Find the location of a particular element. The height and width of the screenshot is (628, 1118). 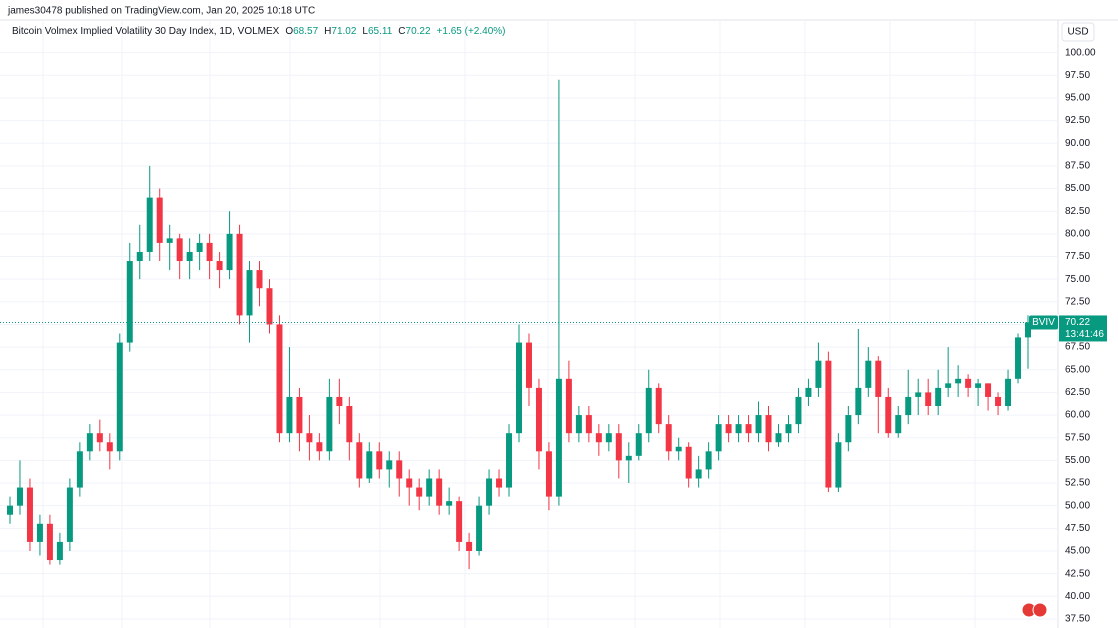

y-tick-label: 67.50 is located at coordinates (1077, 347).